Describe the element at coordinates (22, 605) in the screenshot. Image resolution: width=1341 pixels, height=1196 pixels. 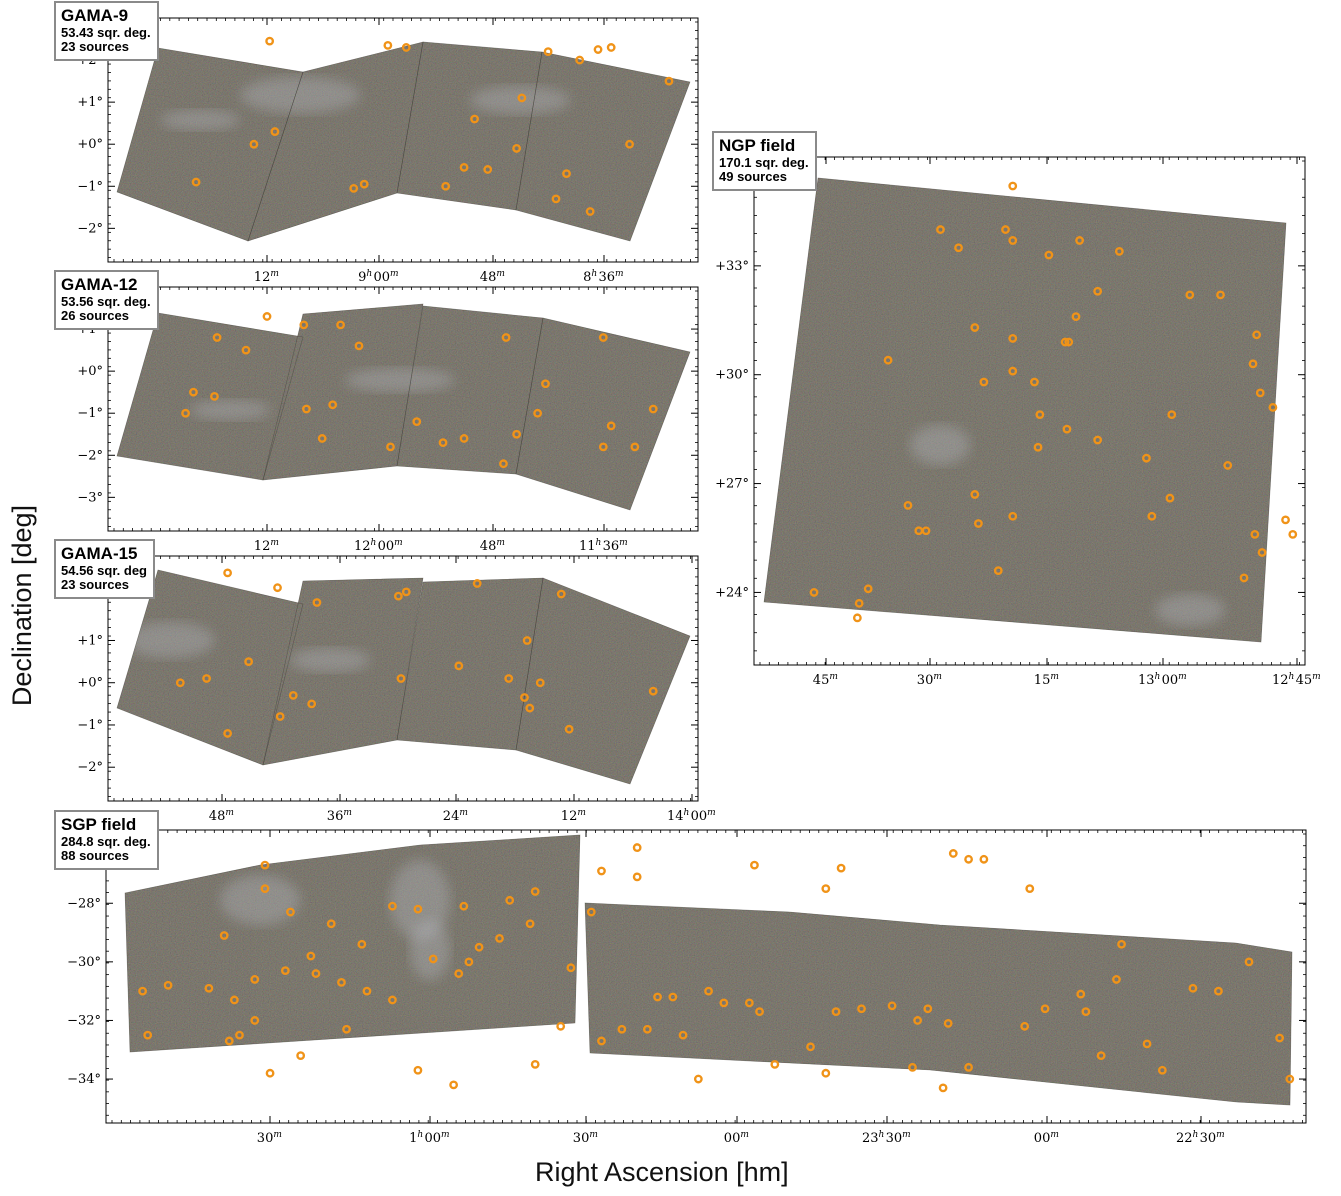
I see `y-axis-label: Declination [deg]` at that location.